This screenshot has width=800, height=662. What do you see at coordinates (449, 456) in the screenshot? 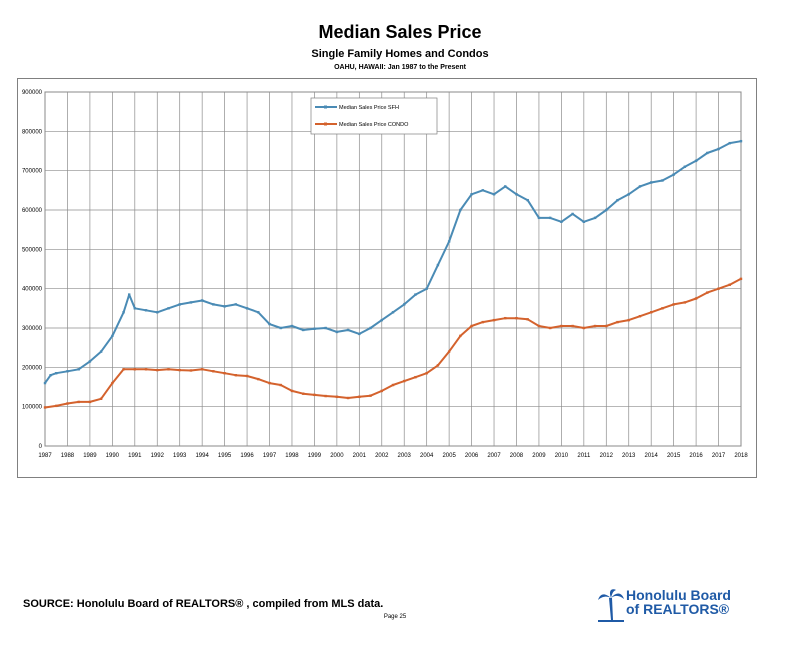
I see `x-tick-label: 2005` at bounding box center [449, 456].